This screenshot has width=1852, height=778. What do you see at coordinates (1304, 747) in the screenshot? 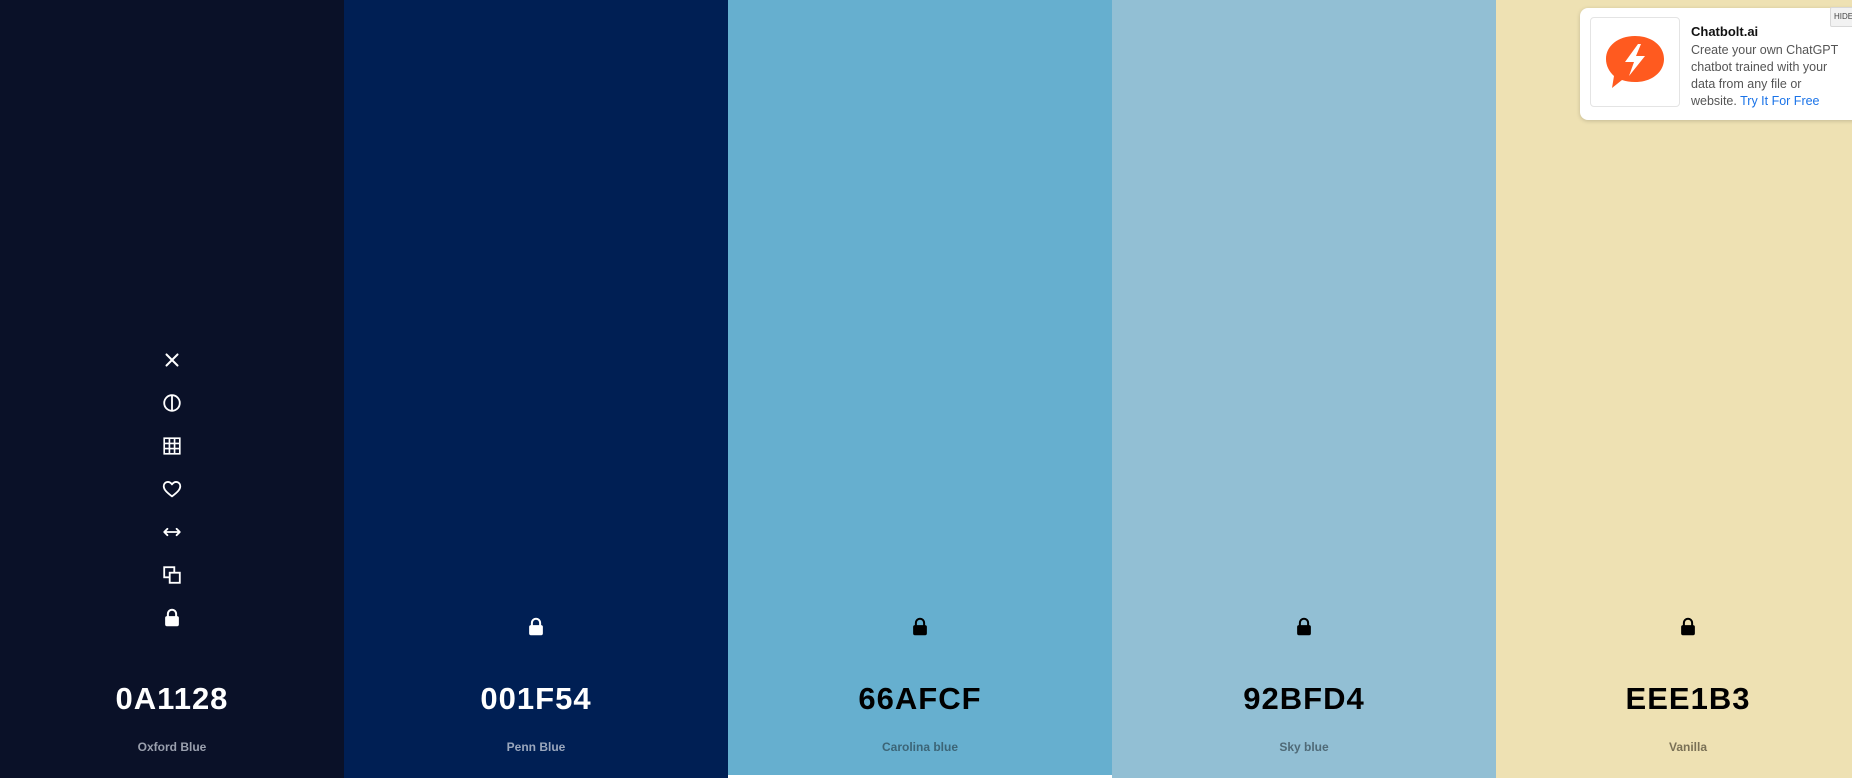
I see `color-name: Sky blue` at bounding box center [1304, 747].